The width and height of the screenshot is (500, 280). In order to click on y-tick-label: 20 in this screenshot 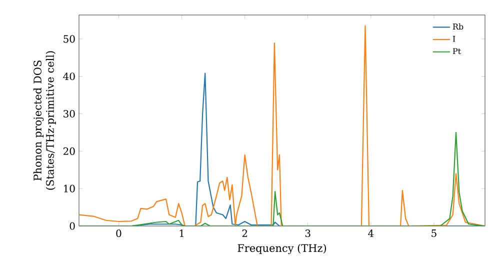, I will do `click(69, 151)`.